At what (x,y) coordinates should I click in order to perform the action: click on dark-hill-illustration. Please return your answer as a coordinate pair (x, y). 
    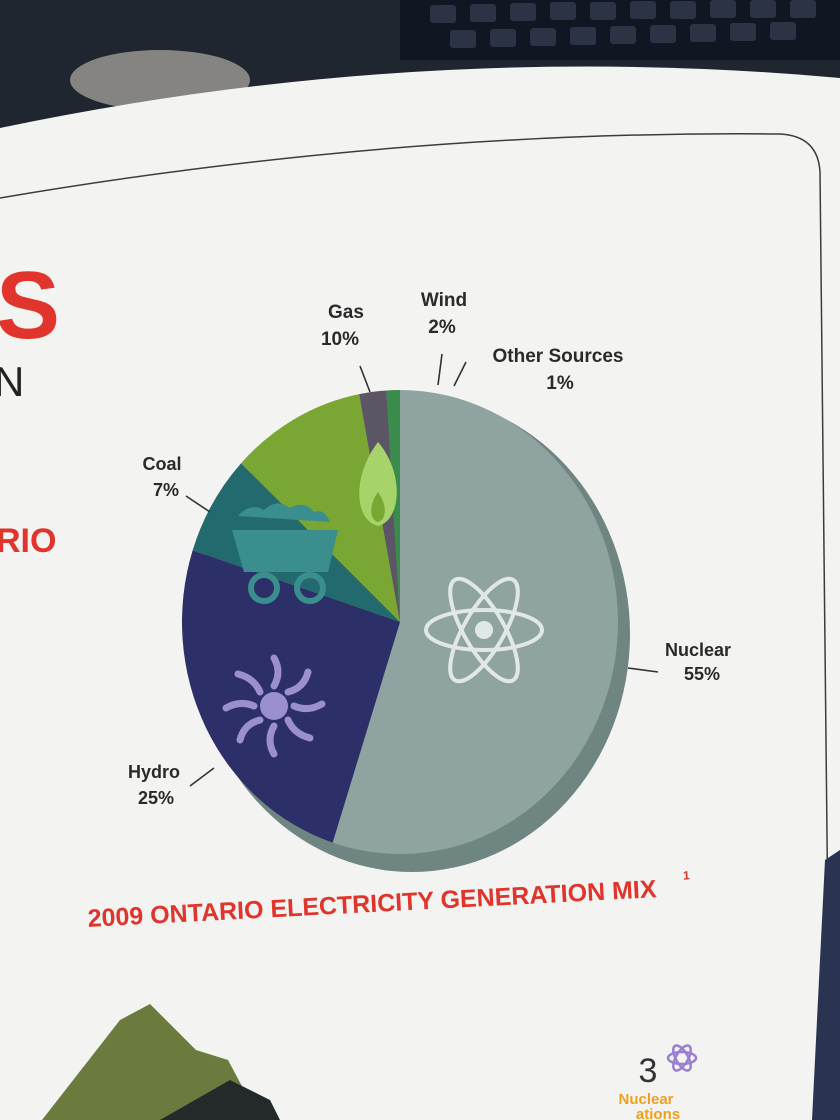
    Looking at the image, I should click on (220, 1100).